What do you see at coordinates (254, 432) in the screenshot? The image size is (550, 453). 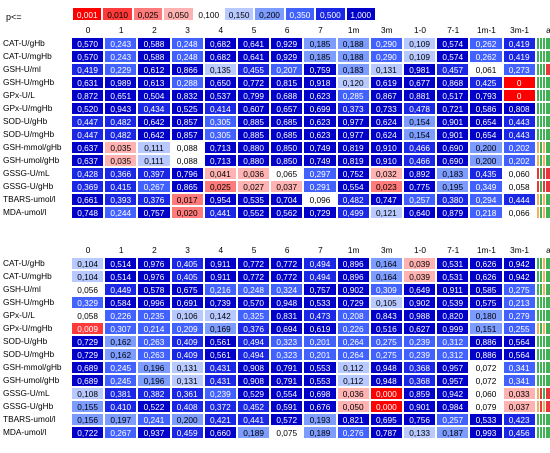 I see `p-value-cell: 0,189` at bounding box center [254, 432].